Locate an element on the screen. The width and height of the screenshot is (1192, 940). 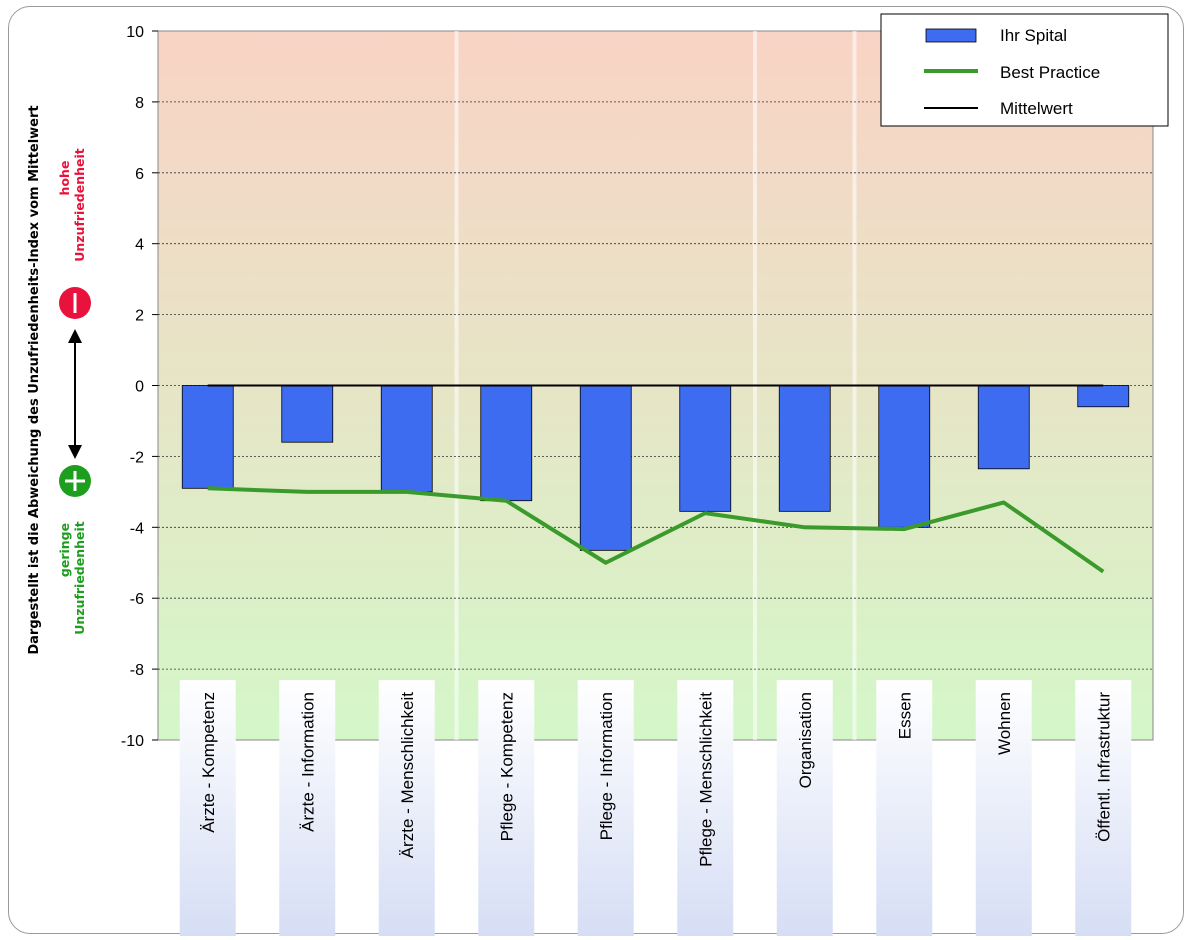
y-tick-label: 10 is located at coordinates (135, 32).